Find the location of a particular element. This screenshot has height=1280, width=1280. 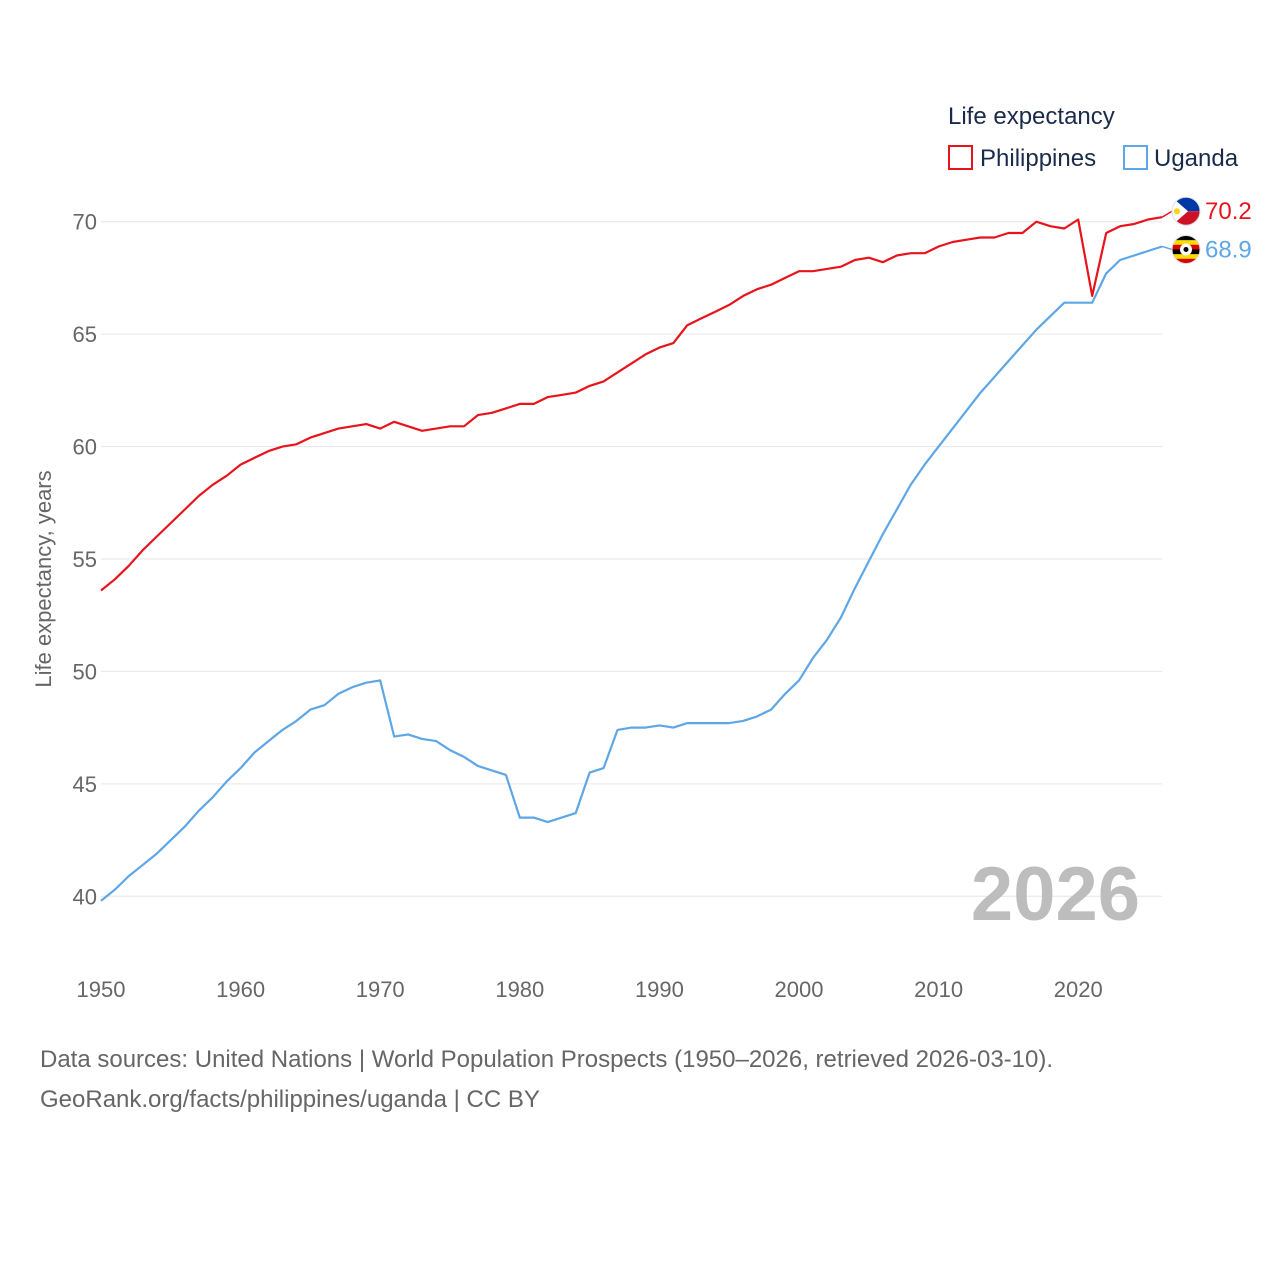

end-value-uganda: 68.9 is located at coordinates (1228, 249).